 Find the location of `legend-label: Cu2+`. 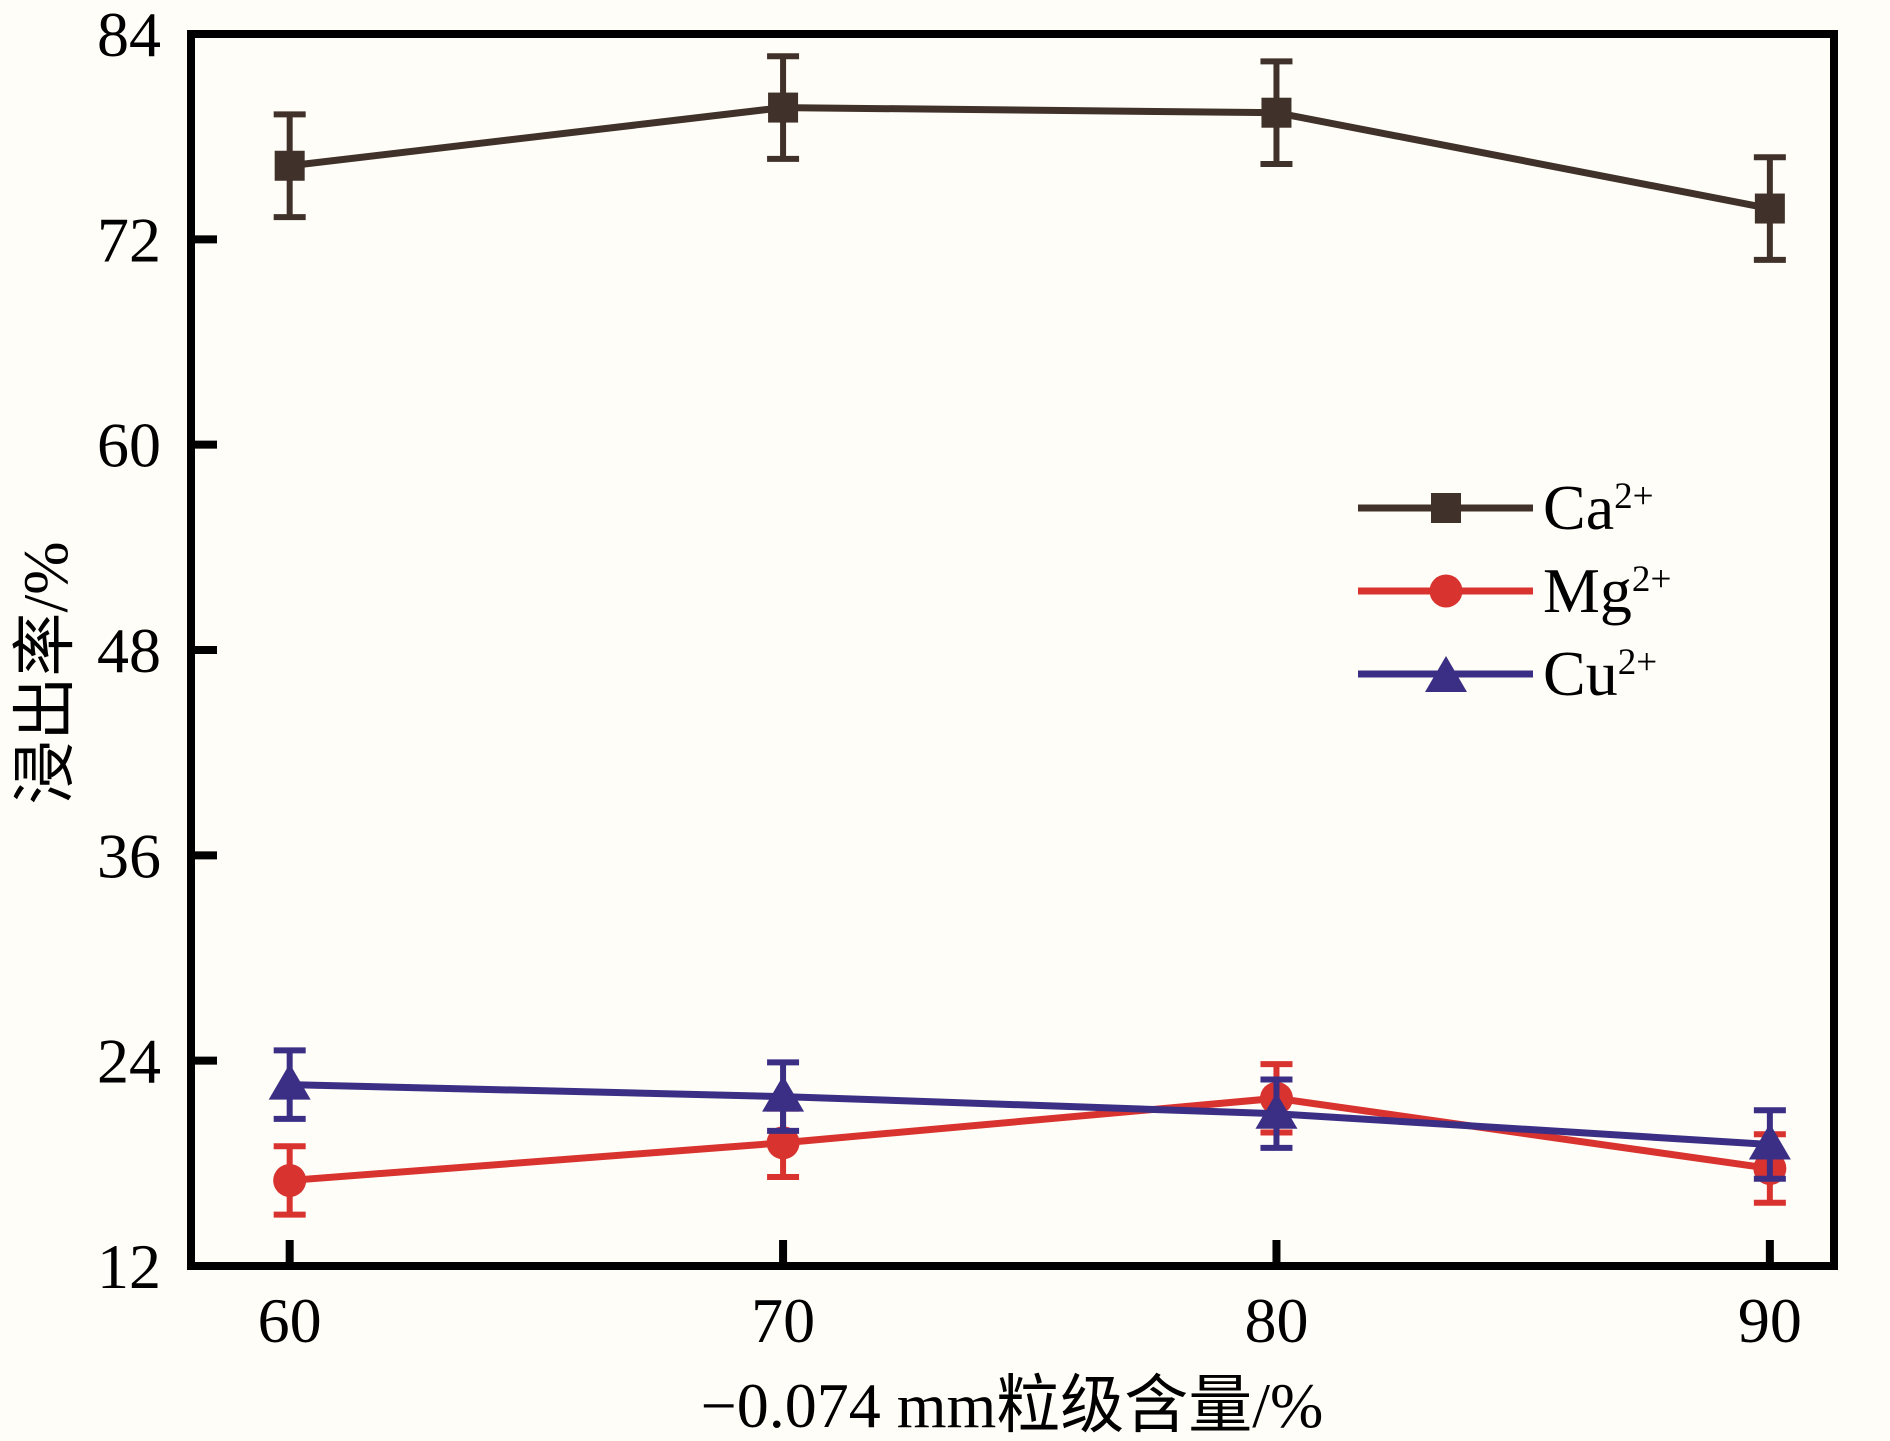

legend-label: Cu2+ is located at coordinates (1600, 673).